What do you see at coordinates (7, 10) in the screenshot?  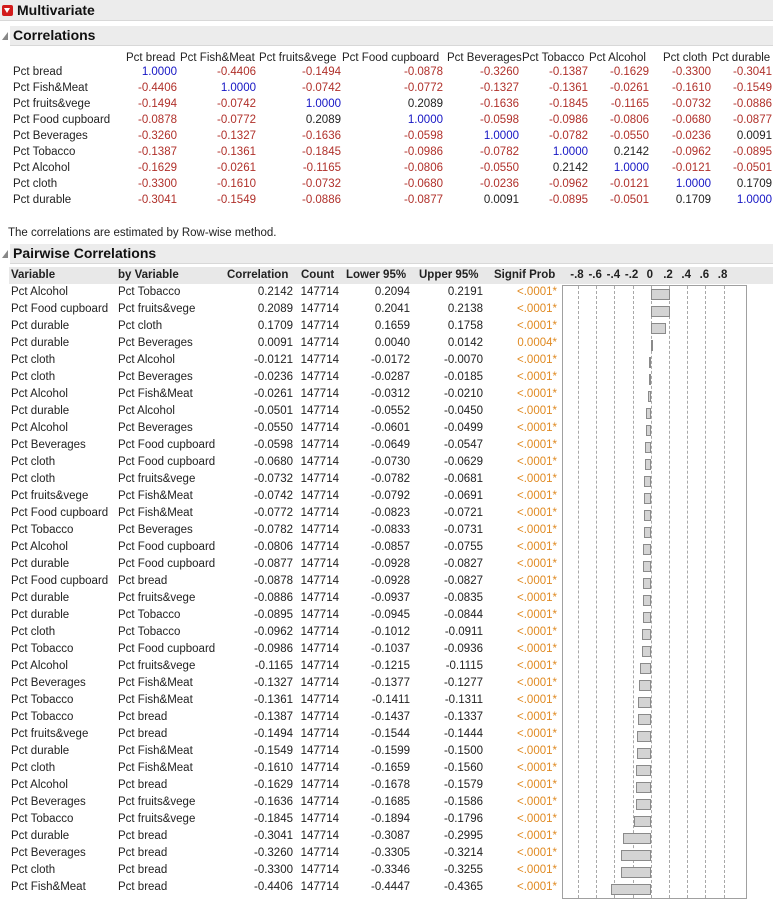 I see `red-triangle-menu-icon` at bounding box center [7, 10].